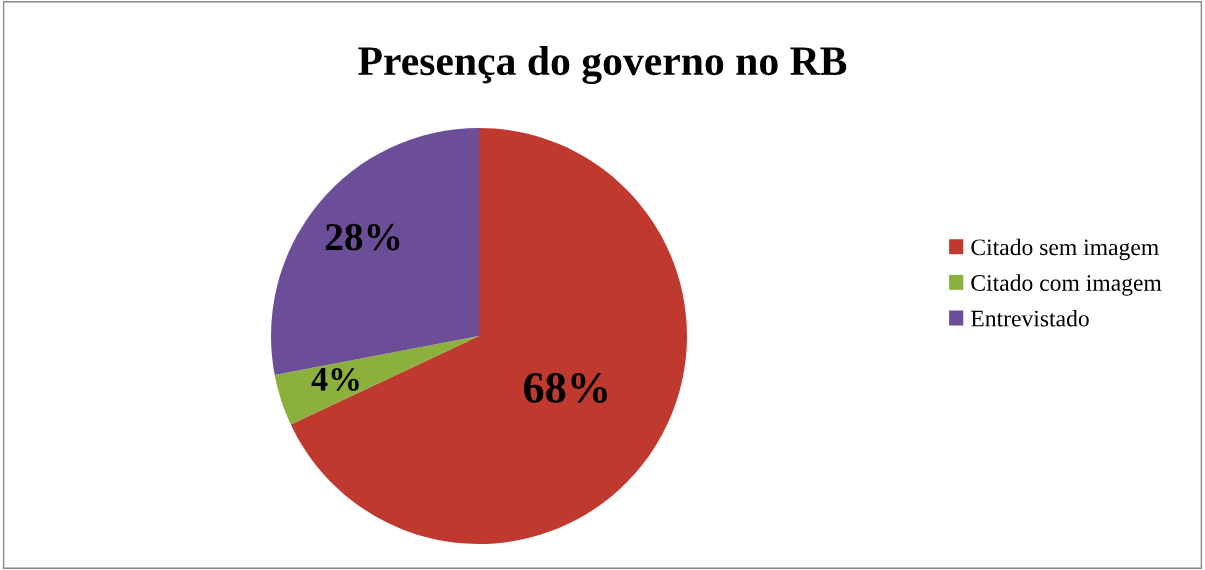  Describe the element at coordinates (1065, 249) in the screenshot. I see `legend-label: Citado sem imagem` at that location.